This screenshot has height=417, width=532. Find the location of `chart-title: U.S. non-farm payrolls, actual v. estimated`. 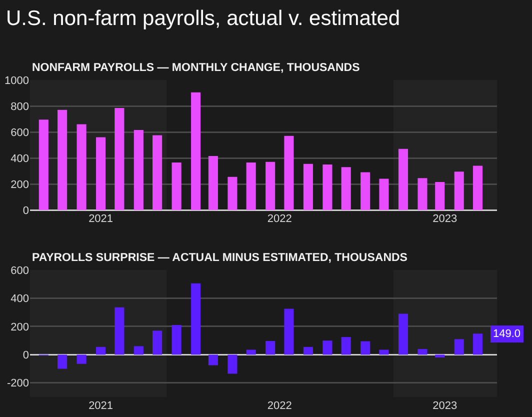

chart-title: U.S. non-farm payrolls, actual v. estimated is located at coordinates (203, 18).